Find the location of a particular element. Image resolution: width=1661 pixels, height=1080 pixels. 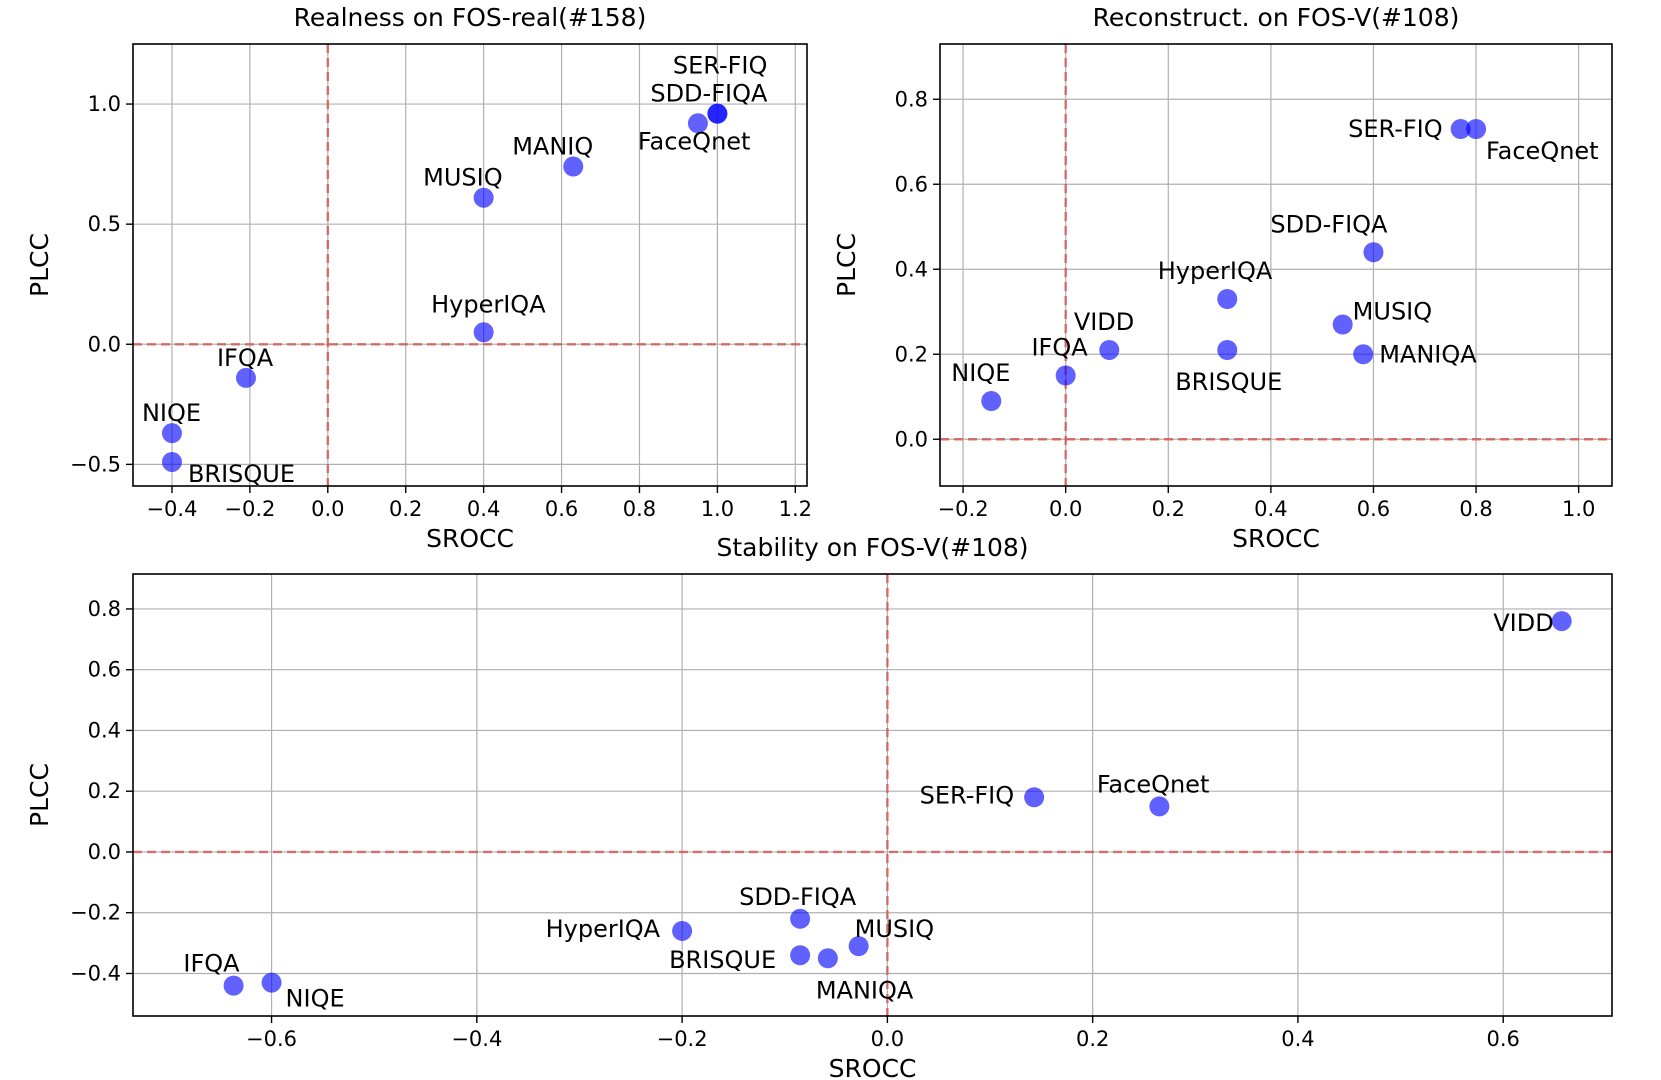

y-tick-label: 0.5 is located at coordinates (104, 224).